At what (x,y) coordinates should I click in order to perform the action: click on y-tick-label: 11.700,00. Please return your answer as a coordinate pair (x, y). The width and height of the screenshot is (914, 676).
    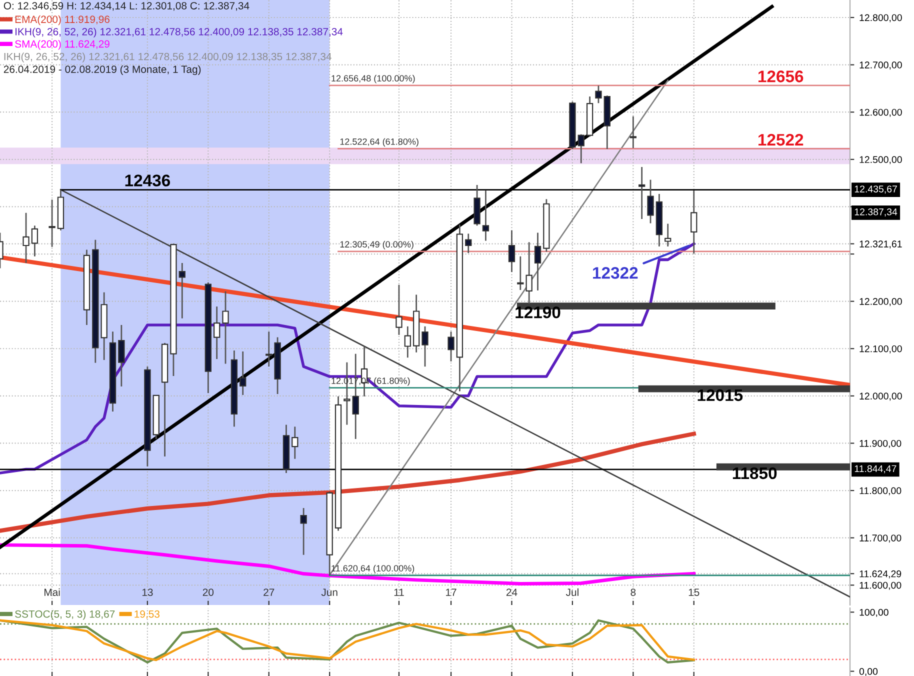
    Looking at the image, I should click on (881, 538).